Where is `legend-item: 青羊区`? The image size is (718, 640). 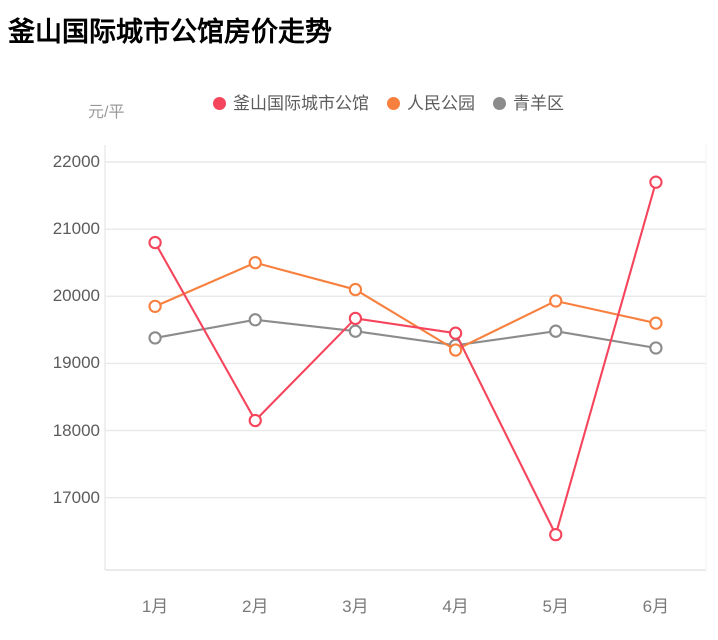 legend-item: 青羊区 is located at coordinates (528, 103).